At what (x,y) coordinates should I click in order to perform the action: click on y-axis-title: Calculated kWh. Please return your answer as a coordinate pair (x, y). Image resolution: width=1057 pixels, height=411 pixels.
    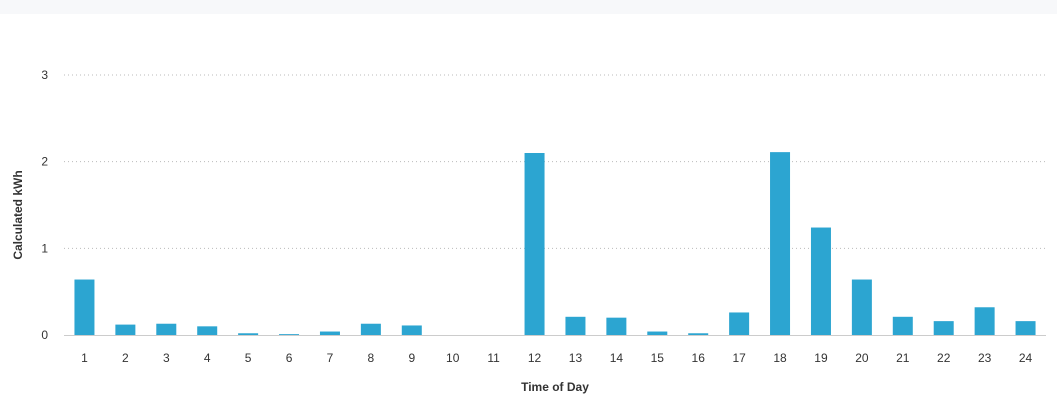
    Looking at the image, I should click on (18, 214).